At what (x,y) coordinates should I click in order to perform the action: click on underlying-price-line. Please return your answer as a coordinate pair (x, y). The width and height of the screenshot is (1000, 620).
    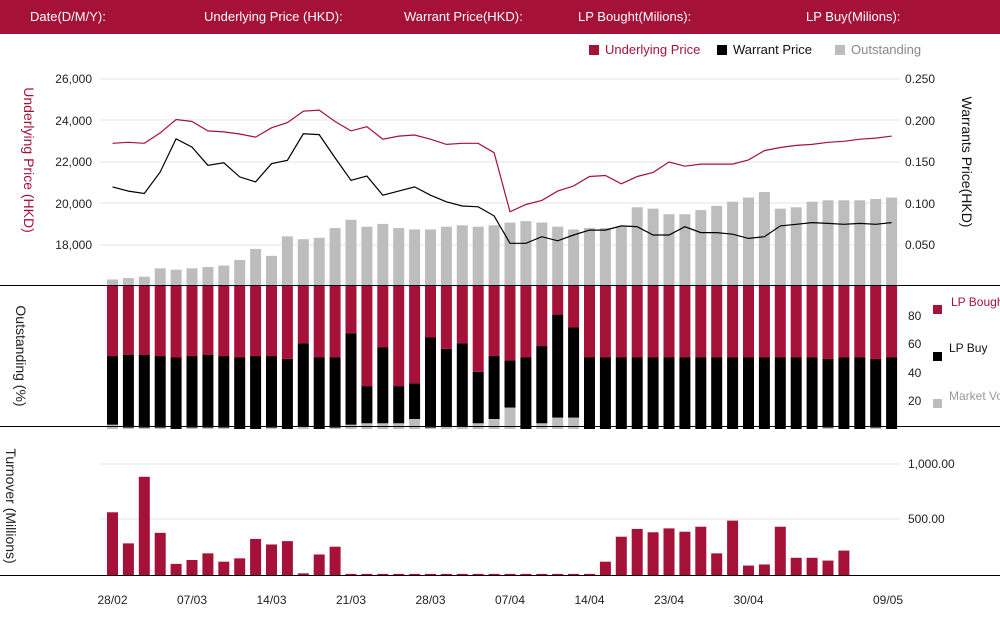
    Looking at the image, I should click on (502, 161).